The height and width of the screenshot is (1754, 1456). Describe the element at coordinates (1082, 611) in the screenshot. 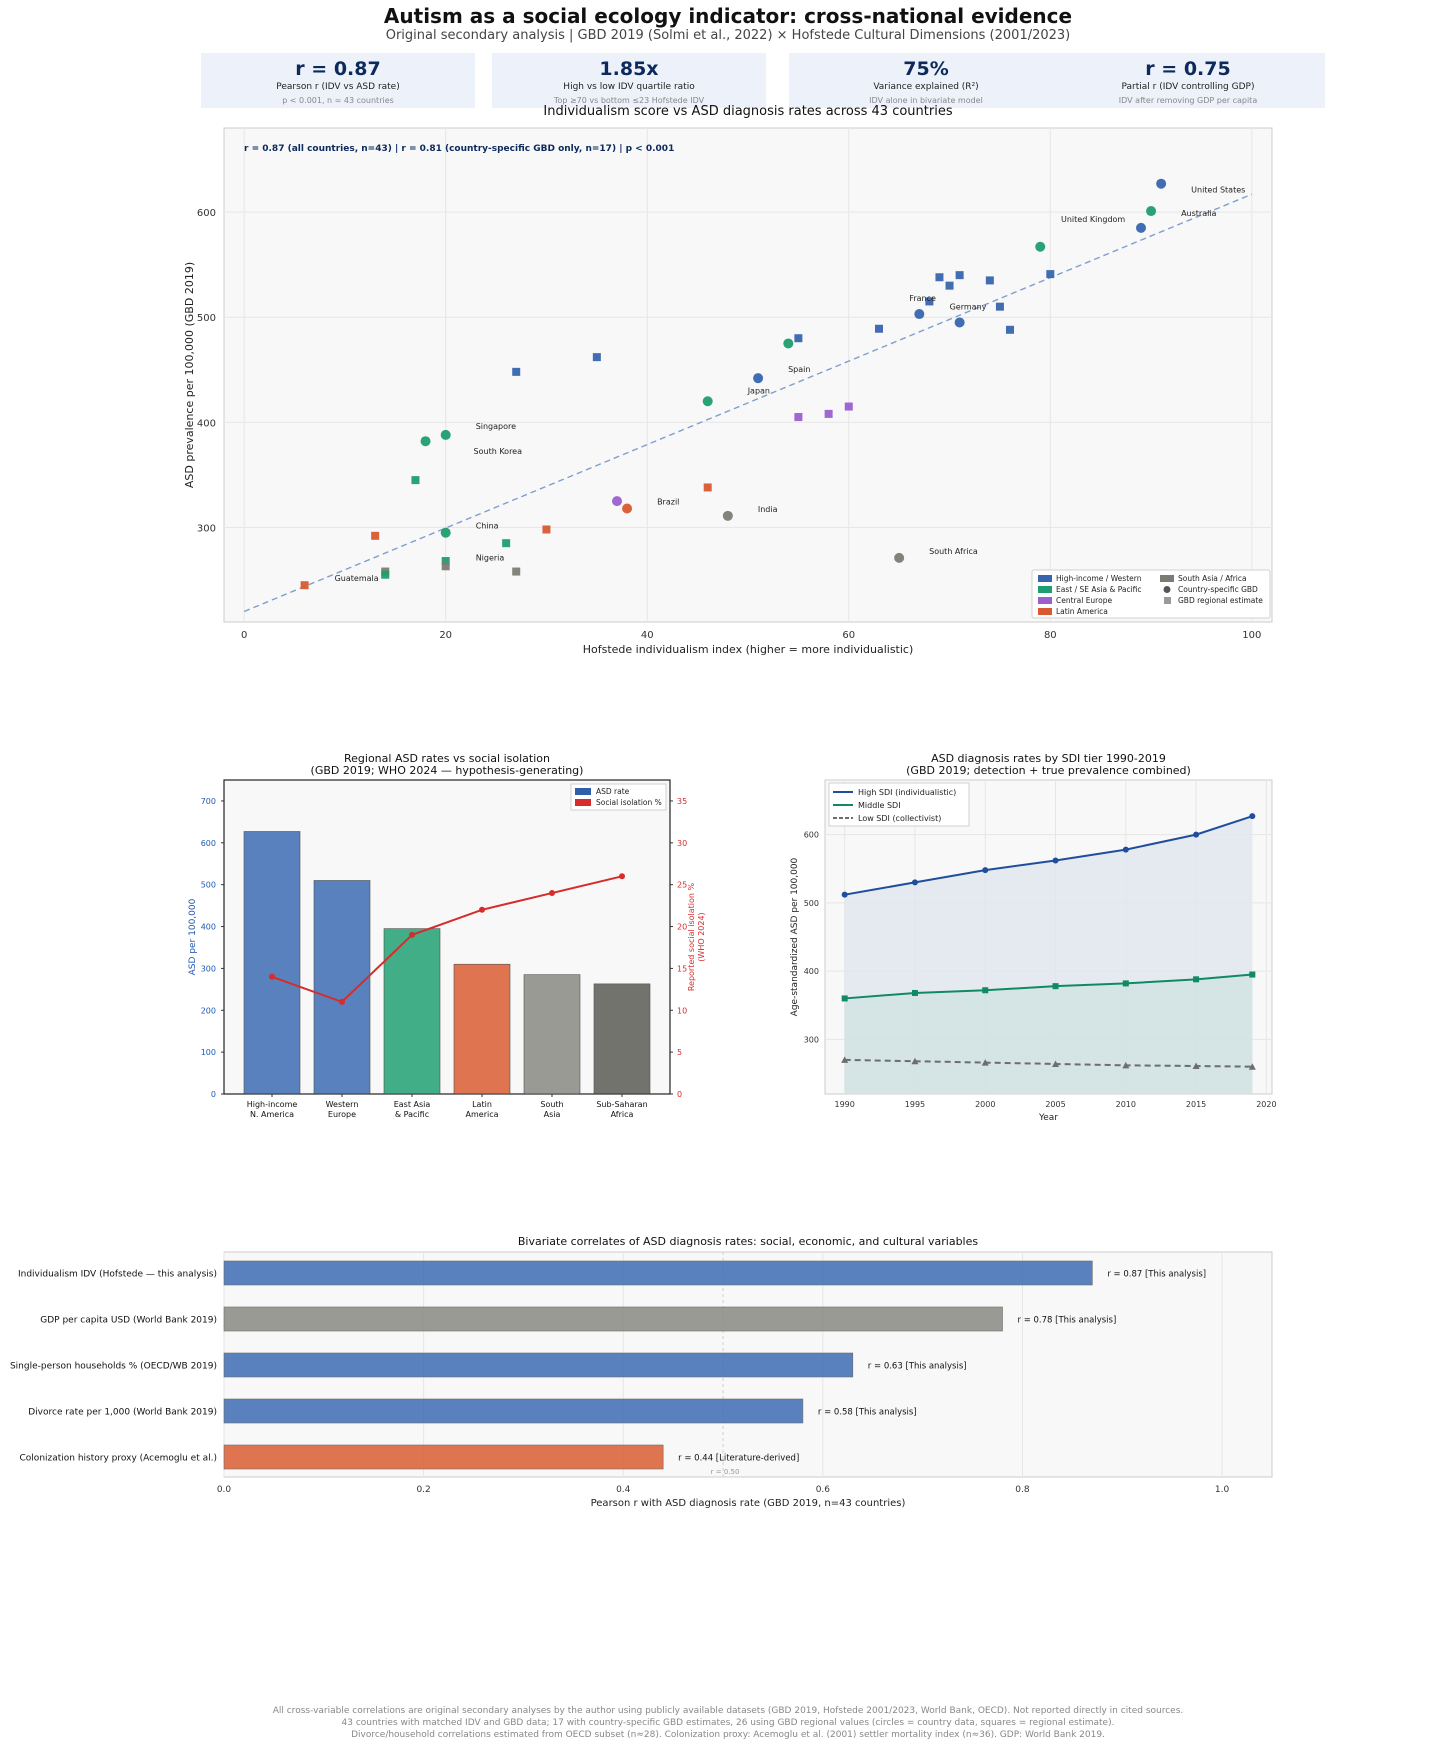

I see `scatter-legend-label: Latin America` at that location.